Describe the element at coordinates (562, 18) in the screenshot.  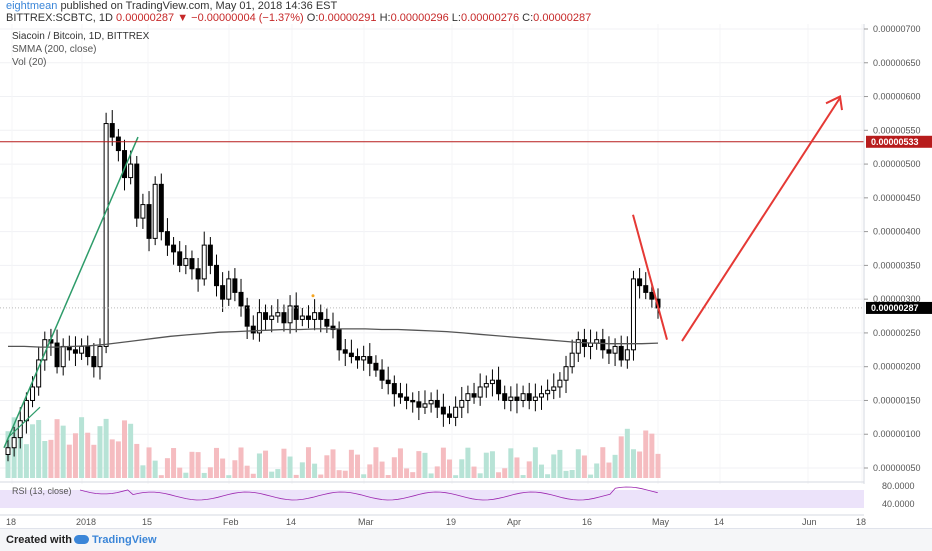
I see `close-value: 0.00000287` at that location.